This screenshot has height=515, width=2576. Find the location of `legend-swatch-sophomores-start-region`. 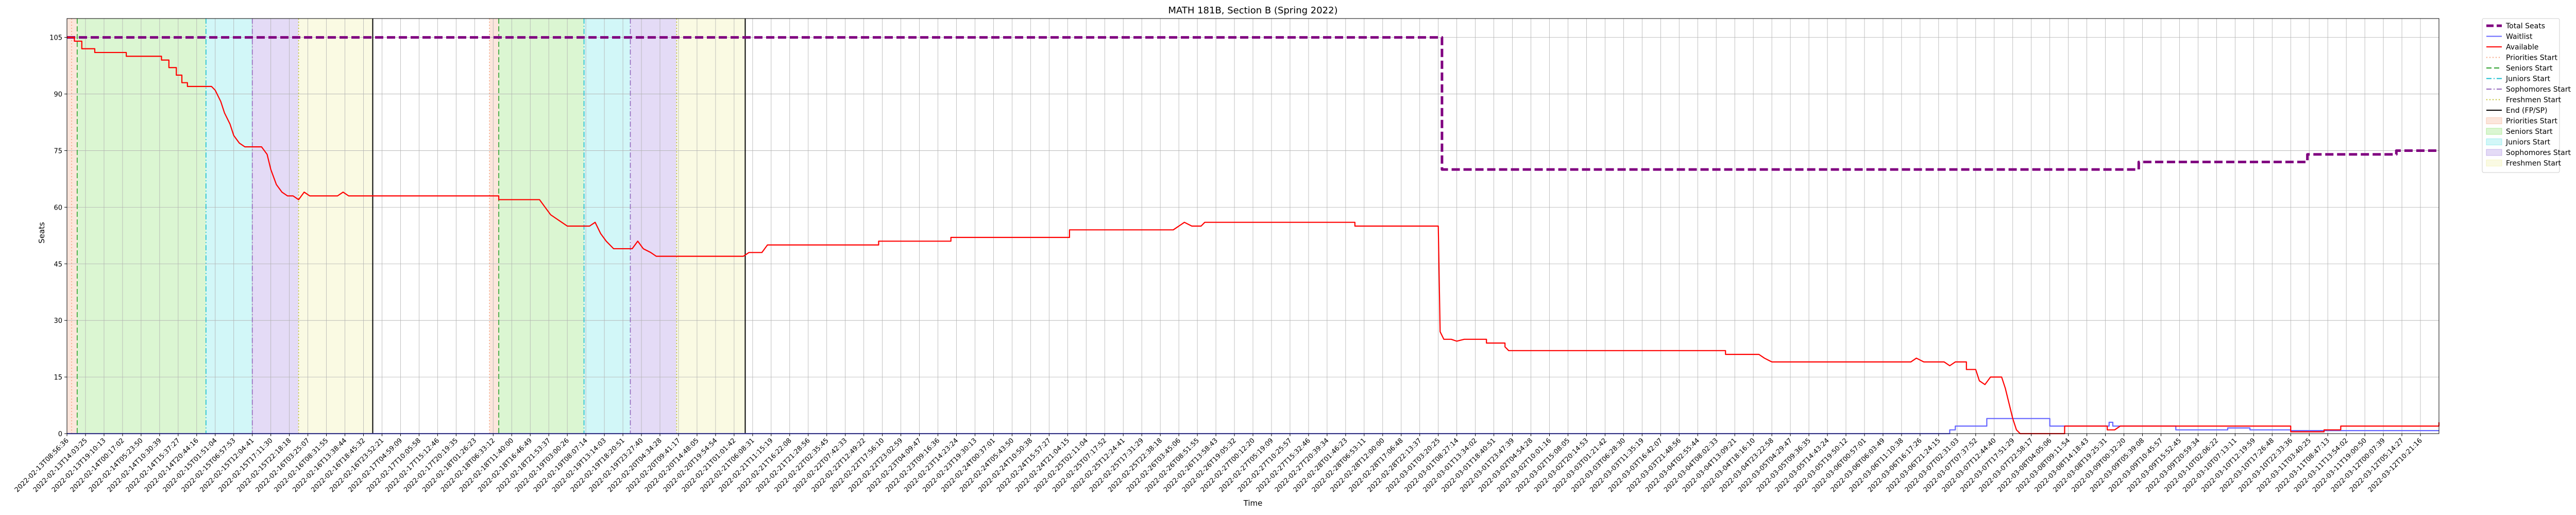

legend-swatch-sophomores-start-region is located at coordinates (2494, 152).